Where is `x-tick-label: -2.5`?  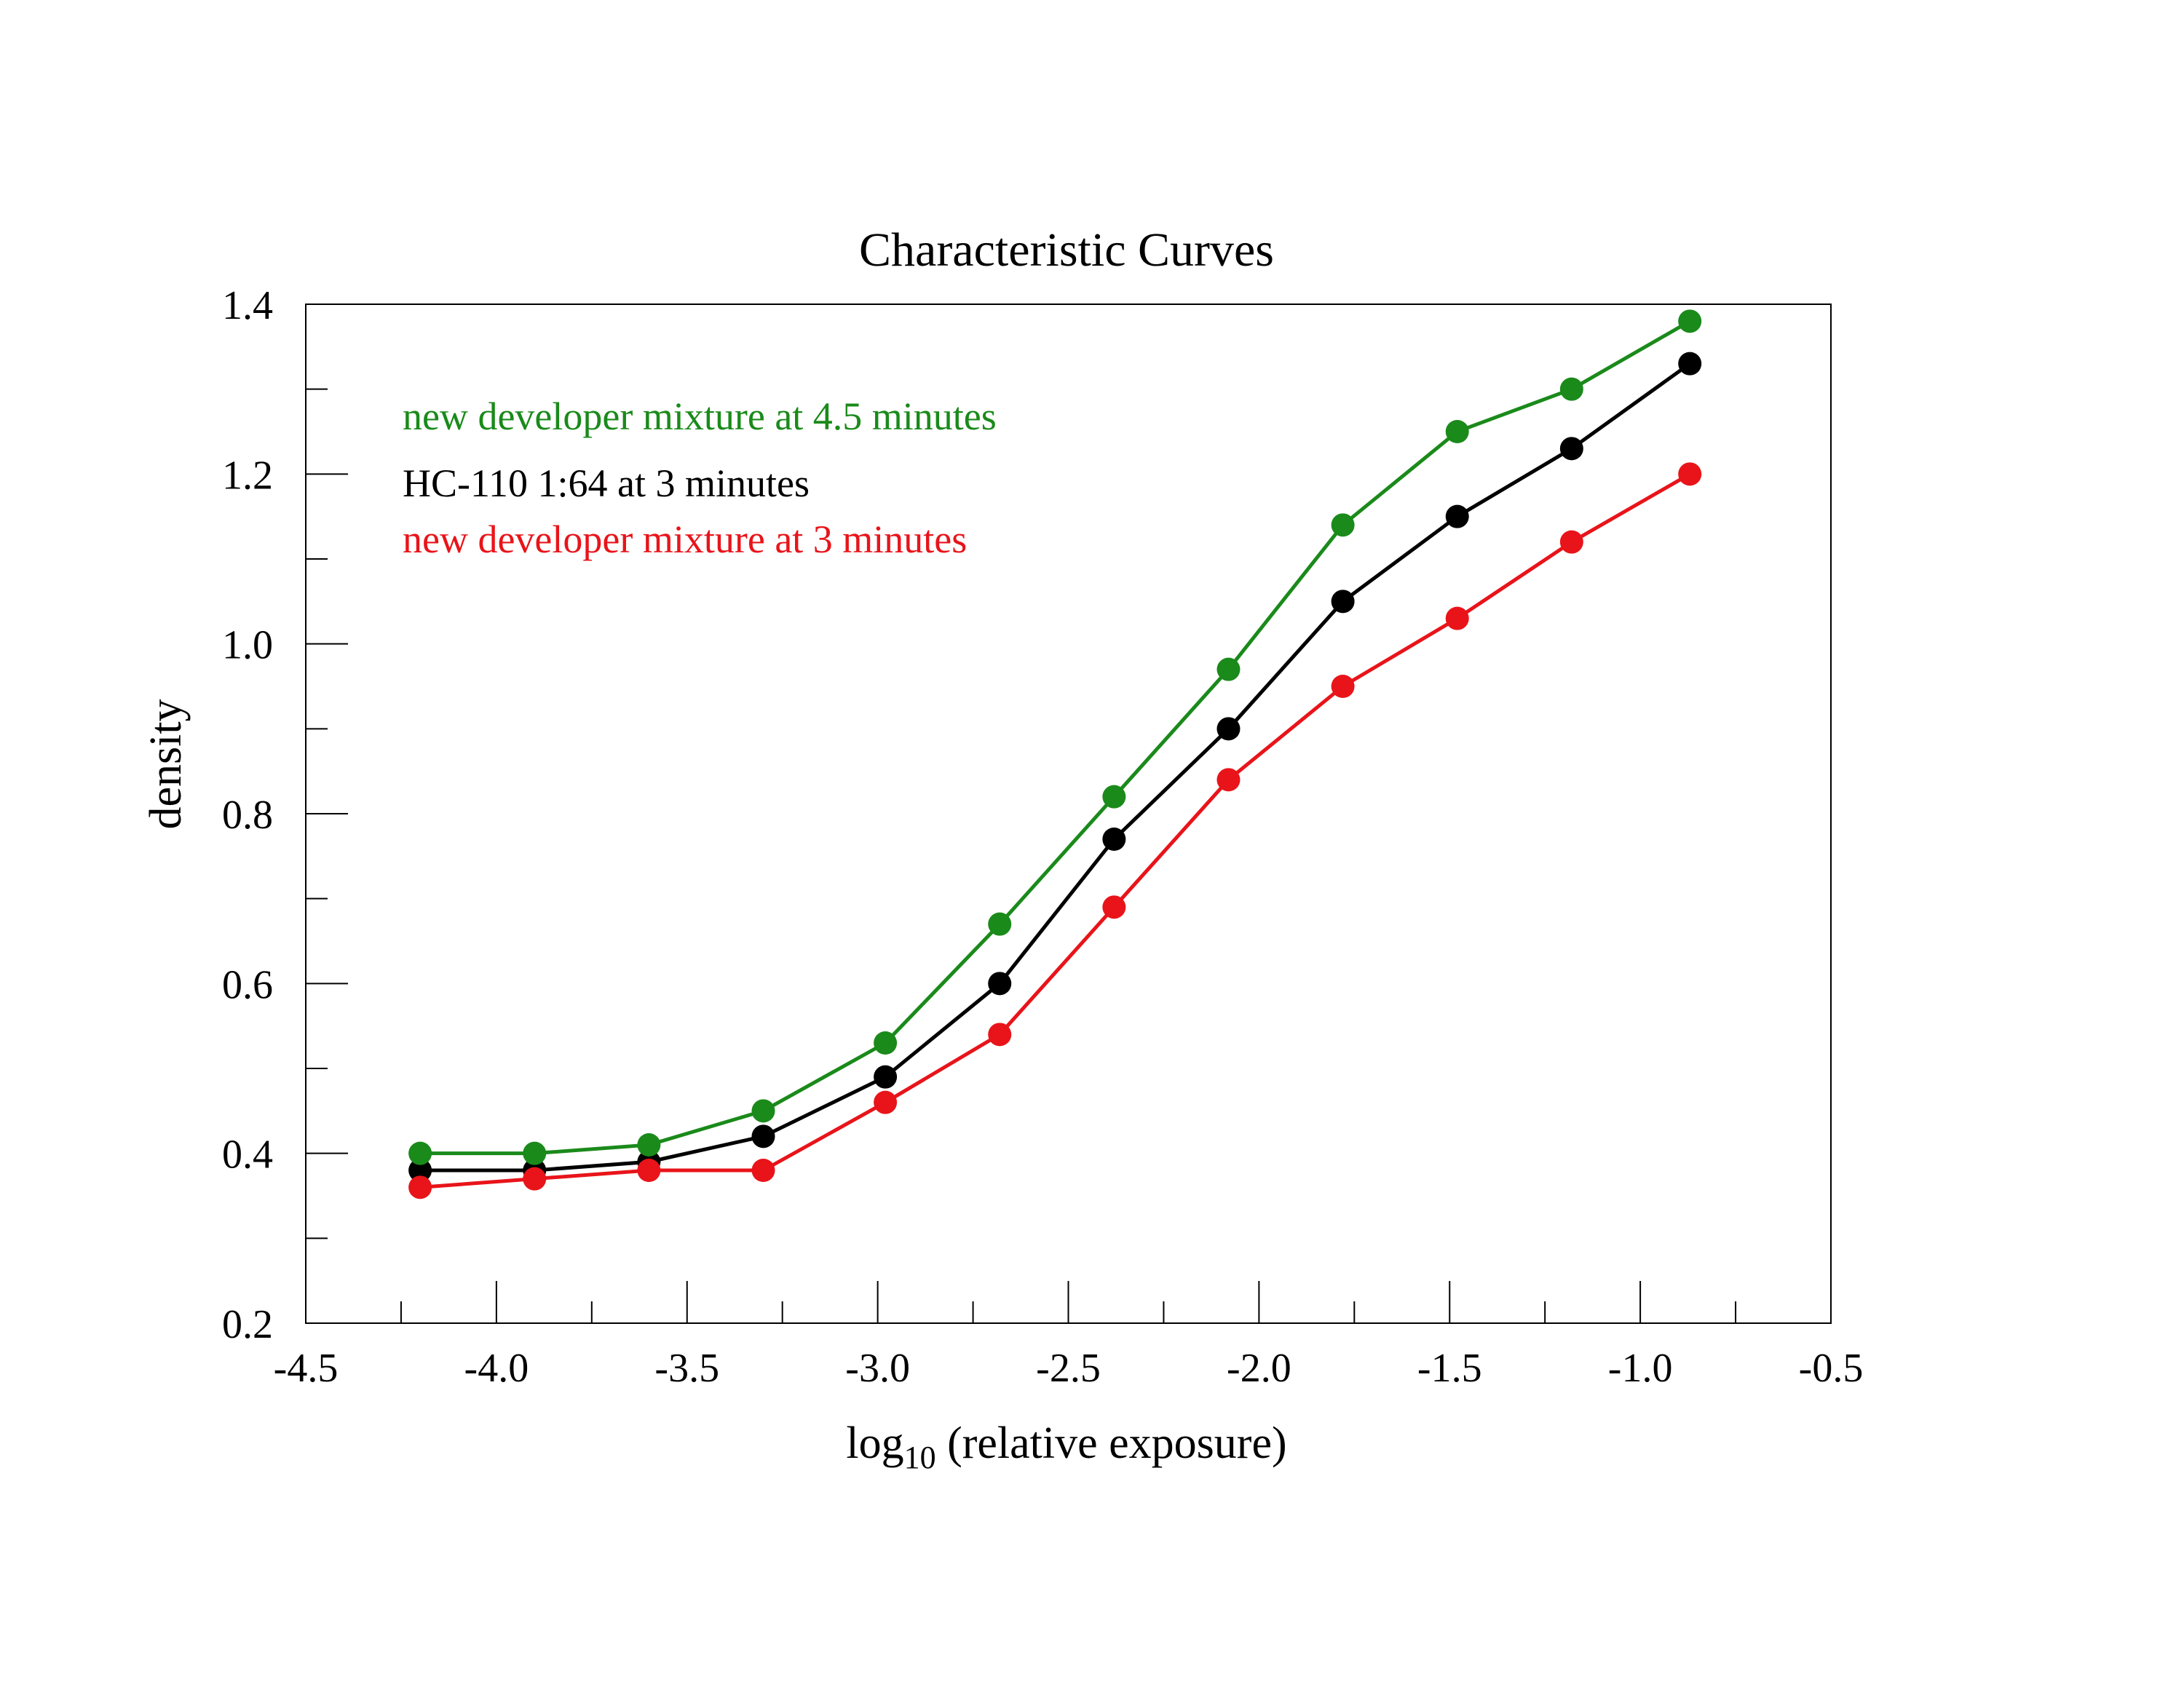
x-tick-label: -2.5 is located at coordinates (1068, 1368).